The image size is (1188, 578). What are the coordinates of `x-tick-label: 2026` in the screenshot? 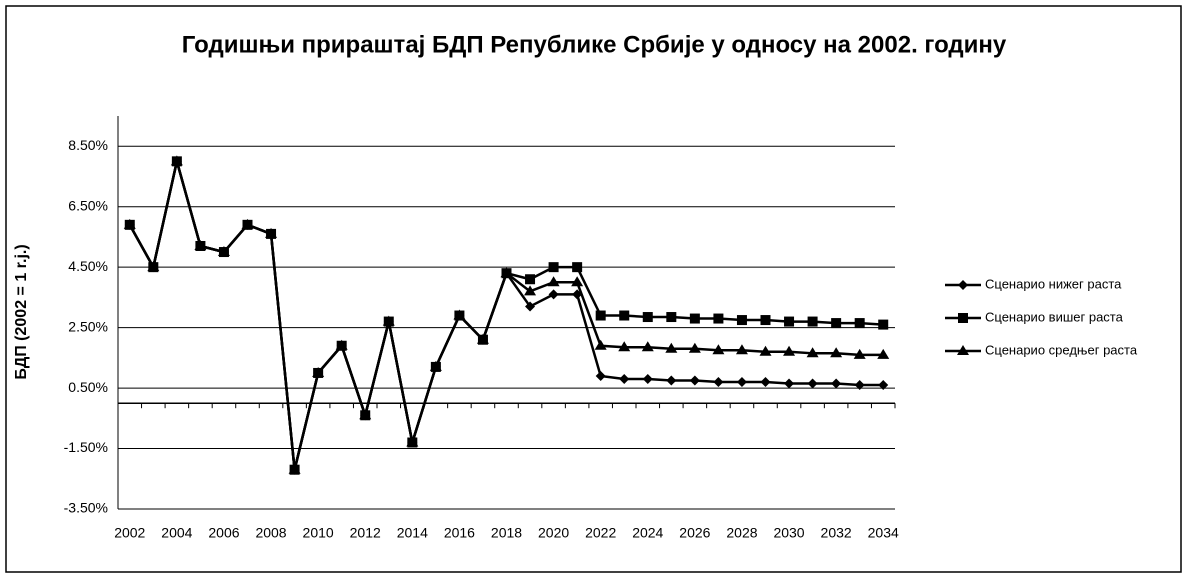 It's located at (694, 533).